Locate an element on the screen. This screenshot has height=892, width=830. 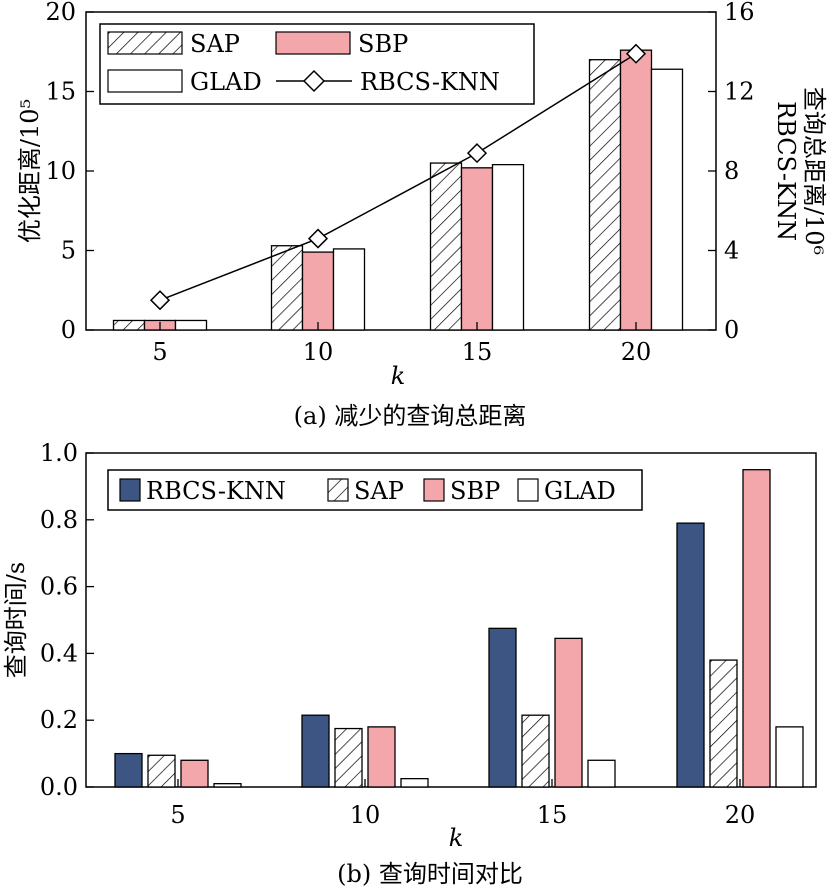
a-xtick-label-15: 15 is located at coordinates (477, 352).